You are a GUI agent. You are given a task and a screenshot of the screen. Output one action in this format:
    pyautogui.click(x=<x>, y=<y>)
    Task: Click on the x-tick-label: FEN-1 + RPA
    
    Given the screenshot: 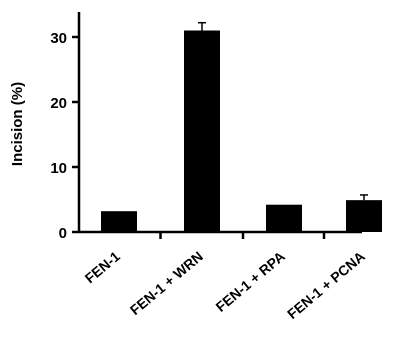 What is the action you would take?
    pyautogui.click(x=250, y=281)
    